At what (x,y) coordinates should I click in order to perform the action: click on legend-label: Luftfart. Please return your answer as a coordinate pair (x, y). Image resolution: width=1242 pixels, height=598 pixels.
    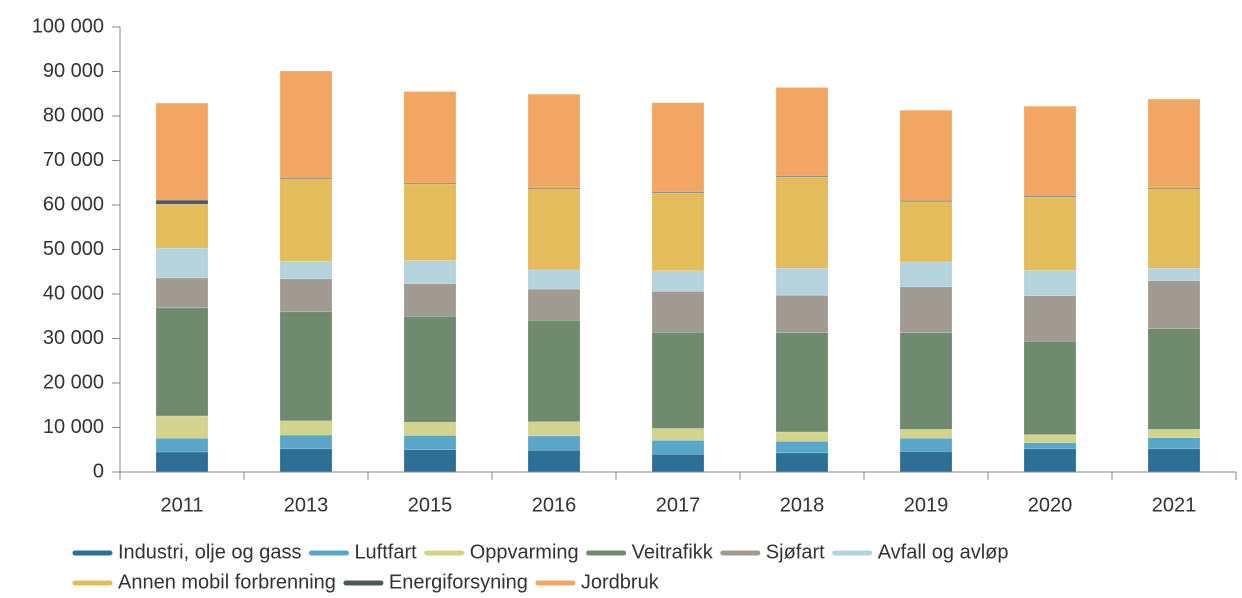
    Looking at the image, I should click on (385, 552).